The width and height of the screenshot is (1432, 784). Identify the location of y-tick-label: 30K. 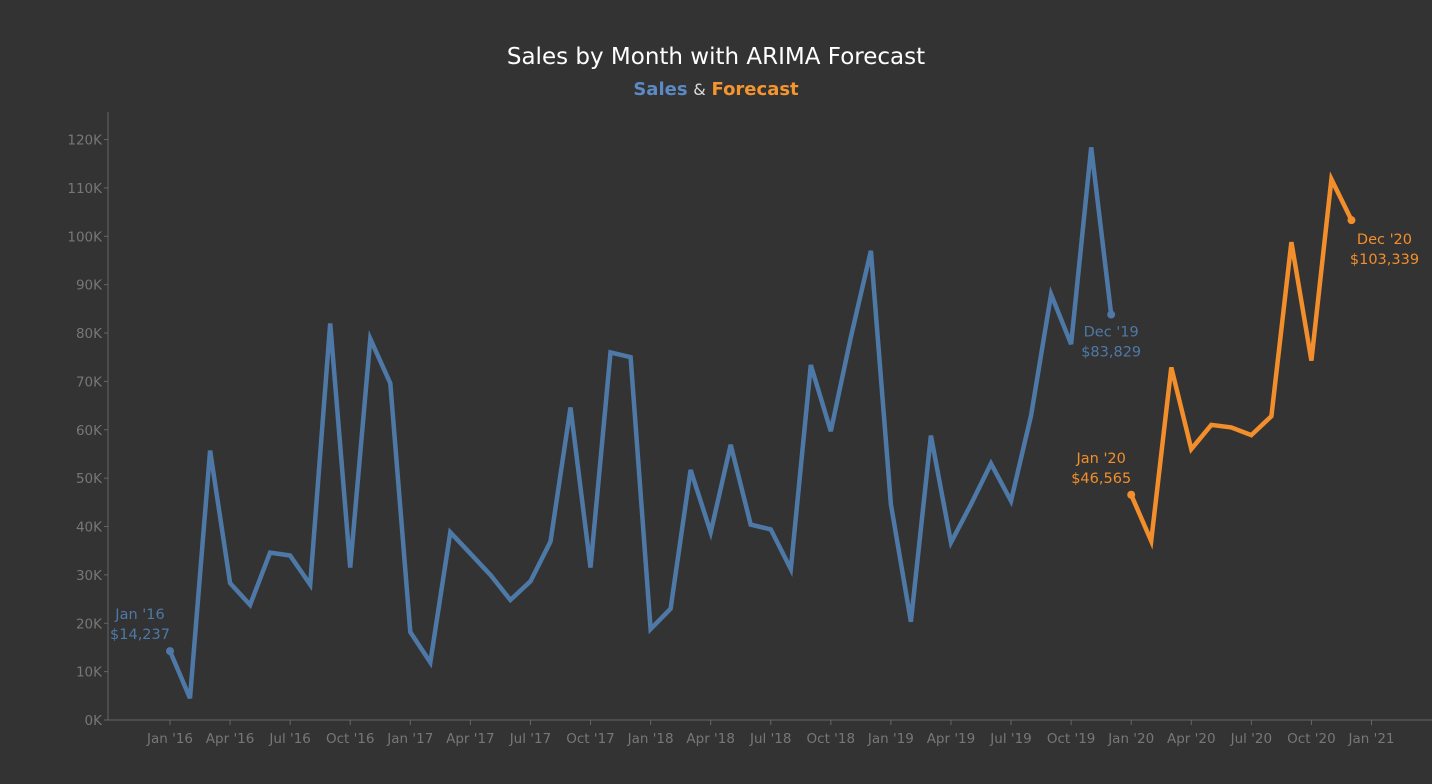
(89, 576).